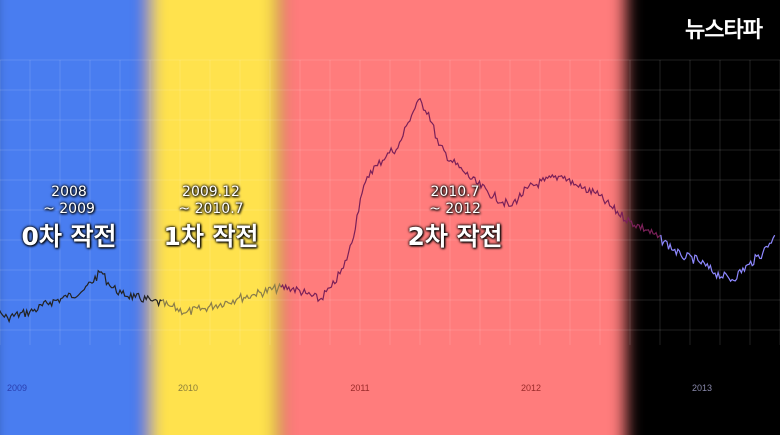  I want to click on x-axis-ticks: 2009 2010 2011 2012 2013, so click(359, 388).